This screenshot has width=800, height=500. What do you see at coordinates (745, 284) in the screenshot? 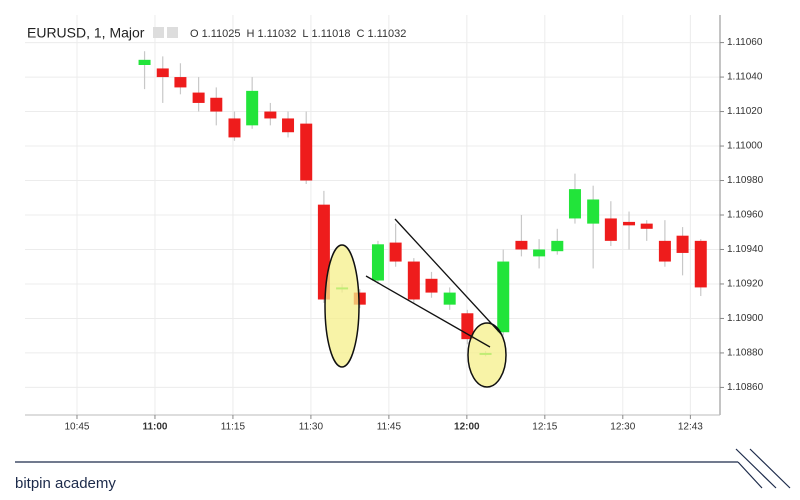
I see `y-tick-label: 1.10920` at bounding box center [745, 284].